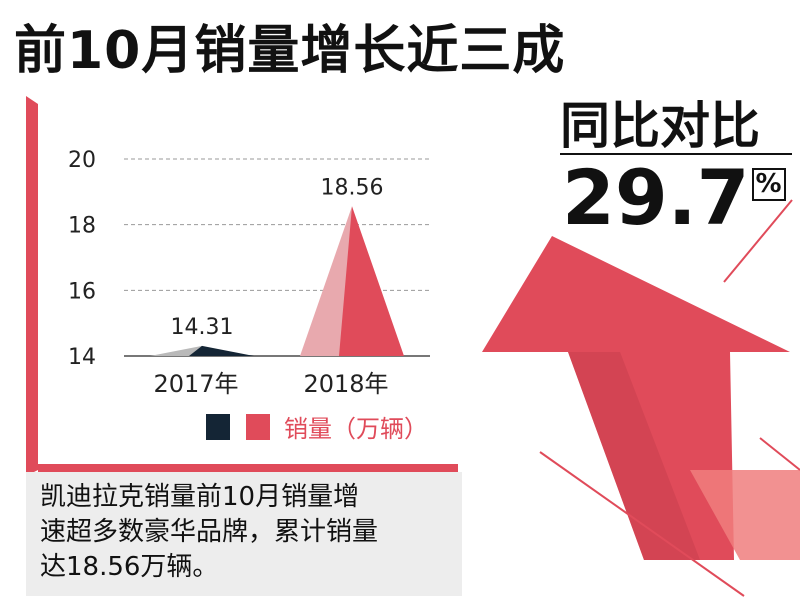 Image resolution: width=800 pixels, height=600 pixels. Describe the element at coordinates (745, 515) in the screenshot. I see `arrow-tail` at that location.